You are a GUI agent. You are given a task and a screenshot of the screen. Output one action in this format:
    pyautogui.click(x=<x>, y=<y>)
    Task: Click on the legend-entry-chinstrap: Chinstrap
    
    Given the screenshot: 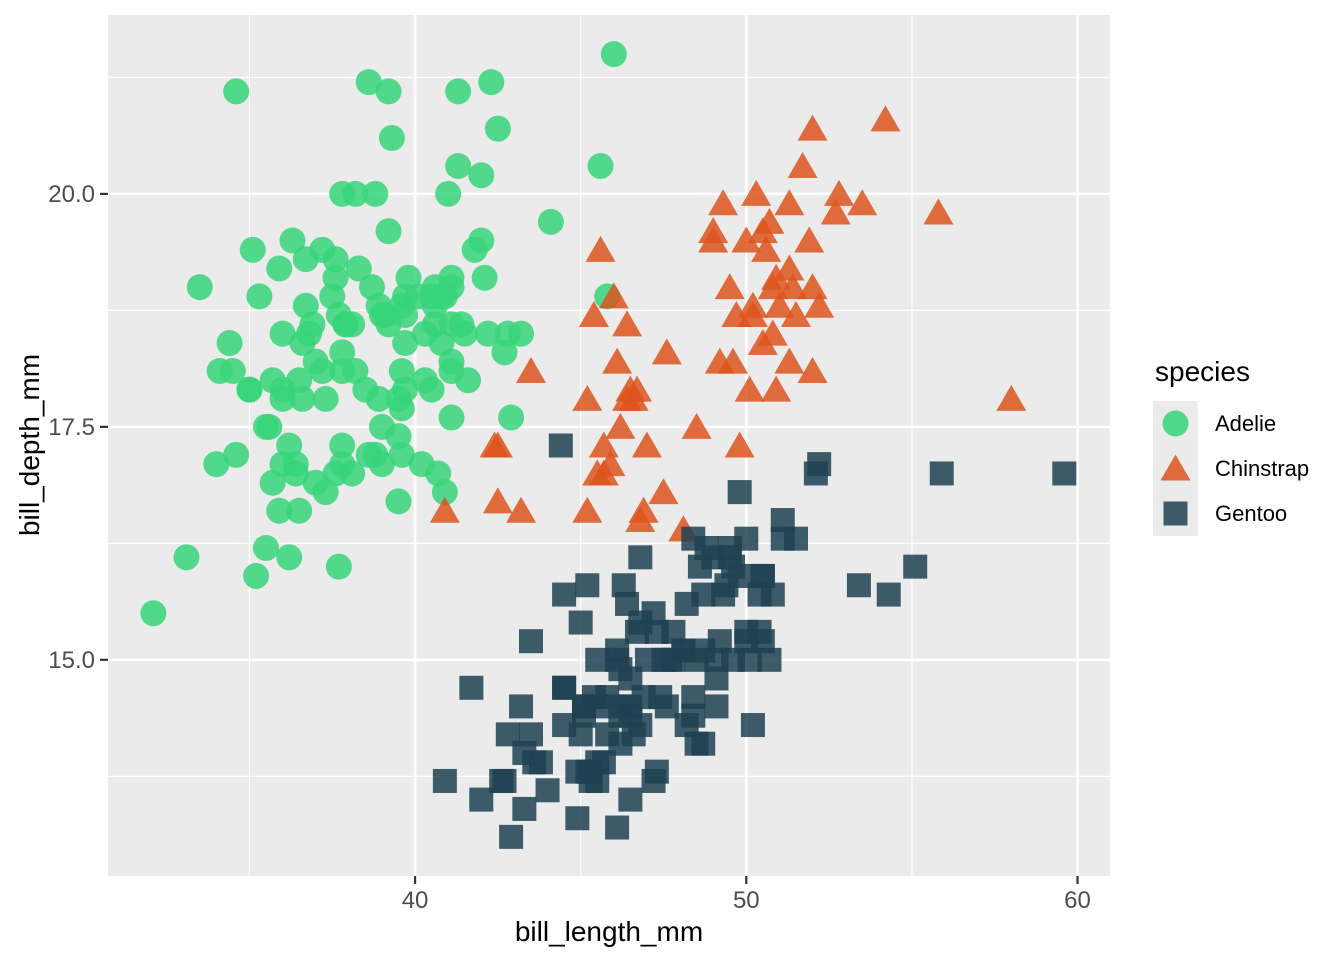 What is the action you would take?
    pyautogui.click(x=1231, y=468)
    